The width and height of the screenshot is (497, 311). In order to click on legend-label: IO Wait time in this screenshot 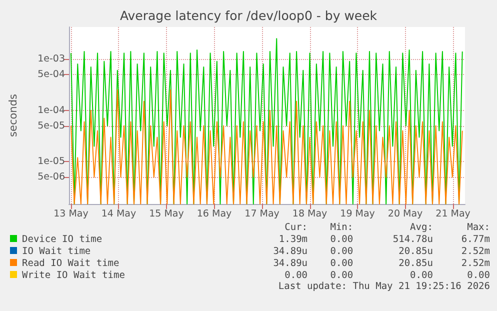, I will do `click(56, 251)`.